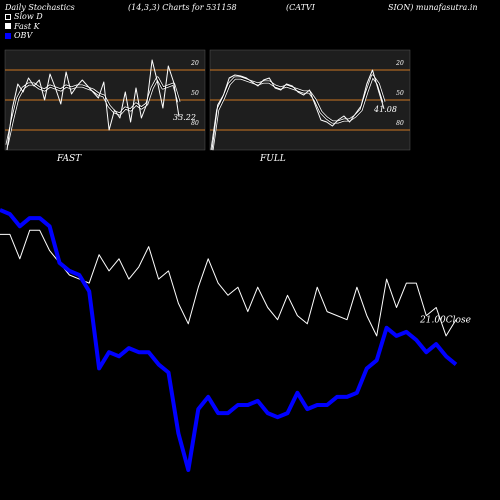 The image size is (500, 500). Describe the element at coordinates (69, 159) in the screenshot. I see `fast-panel-title: FAST` at that location.